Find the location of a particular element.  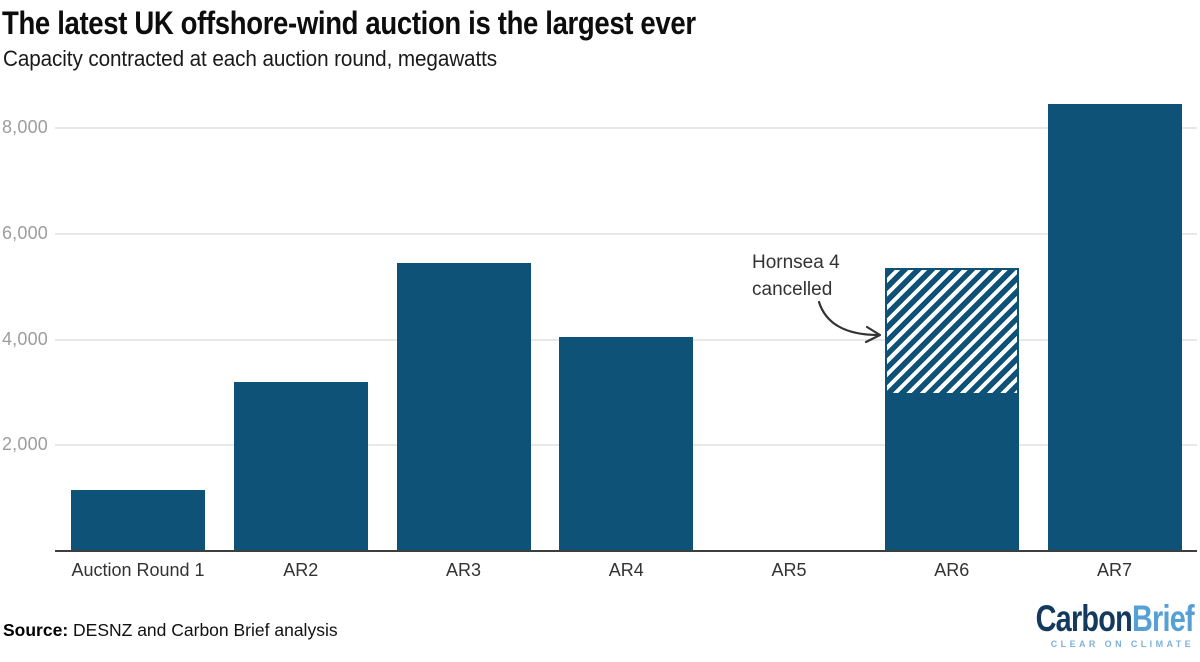

y-tick-label: 2,000 is located at coordinates (24, 444).